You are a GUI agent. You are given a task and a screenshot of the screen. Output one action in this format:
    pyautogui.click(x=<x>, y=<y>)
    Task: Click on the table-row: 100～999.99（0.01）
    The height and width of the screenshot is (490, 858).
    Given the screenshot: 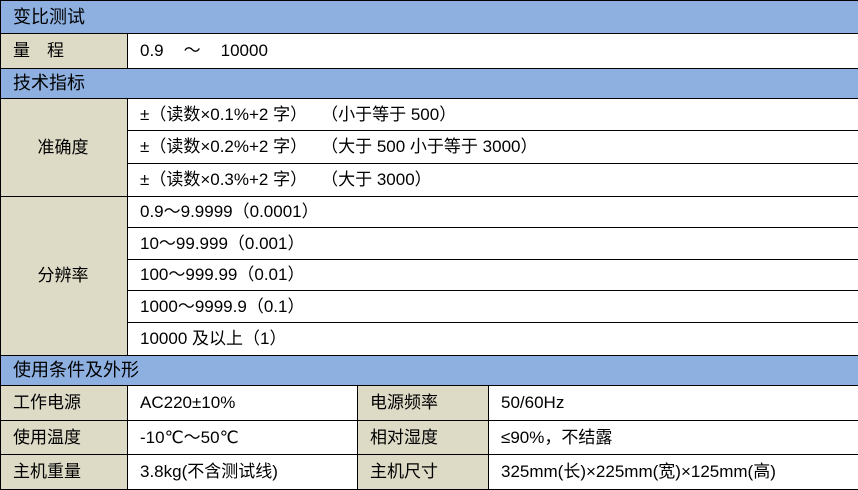 What is the action you would take?
    pyautogui.click(x=429, y=275)
    